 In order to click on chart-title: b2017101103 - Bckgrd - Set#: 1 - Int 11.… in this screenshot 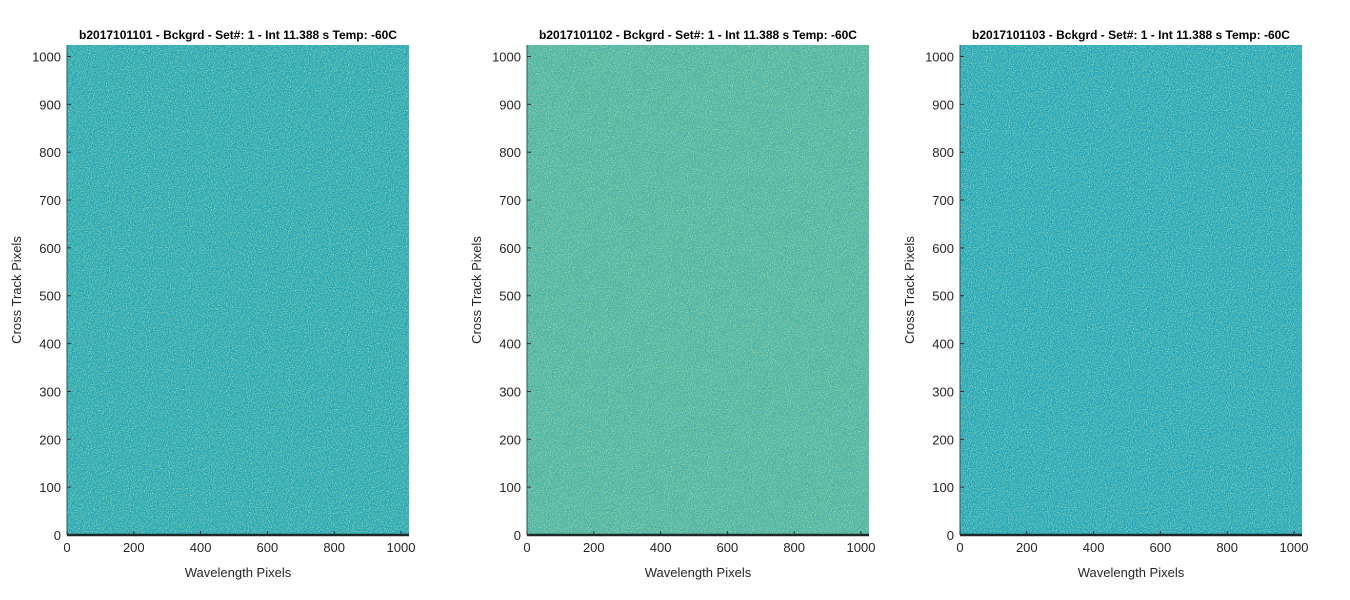, I will do `click(1131, 35)`.